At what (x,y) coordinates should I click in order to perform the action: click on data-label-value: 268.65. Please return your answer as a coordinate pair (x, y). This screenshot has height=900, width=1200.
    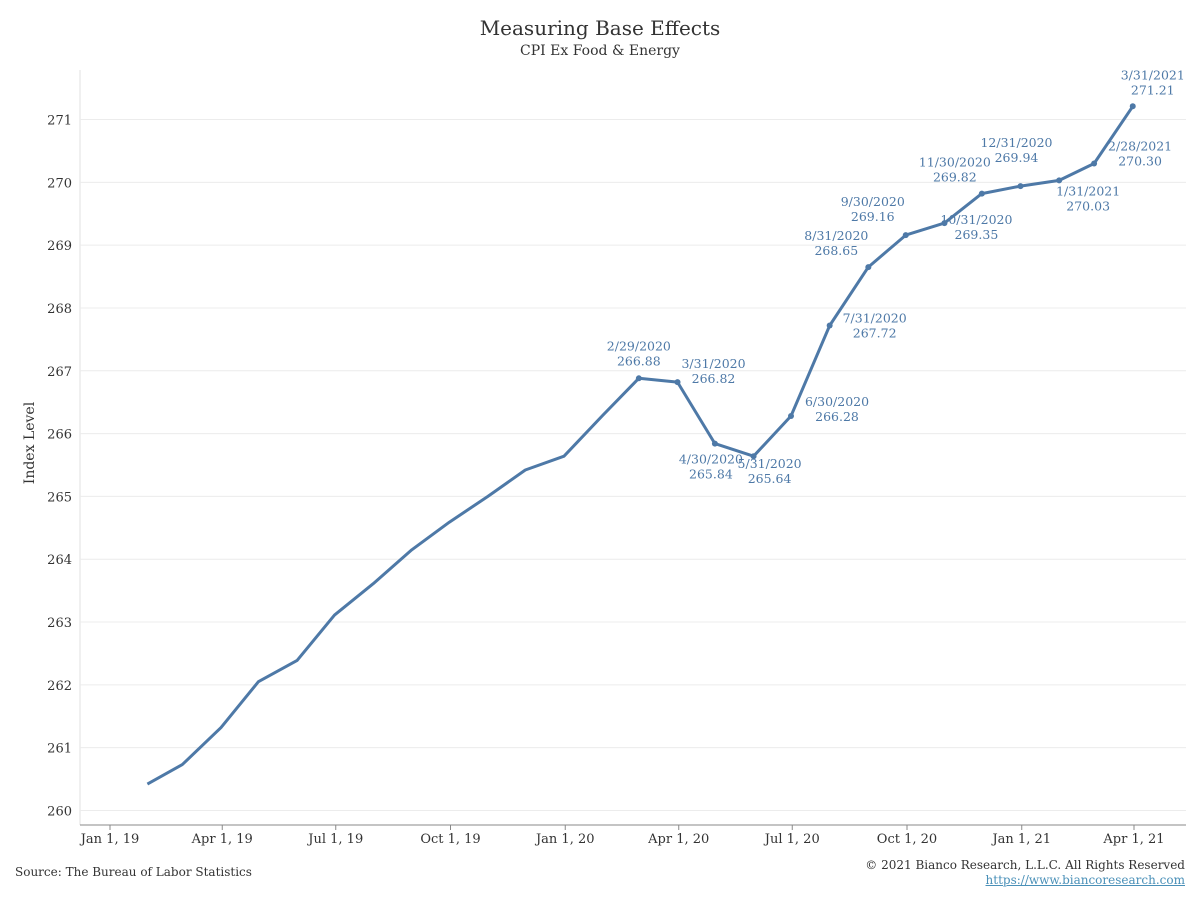
    Looking at the image, I should click on (836, 250).